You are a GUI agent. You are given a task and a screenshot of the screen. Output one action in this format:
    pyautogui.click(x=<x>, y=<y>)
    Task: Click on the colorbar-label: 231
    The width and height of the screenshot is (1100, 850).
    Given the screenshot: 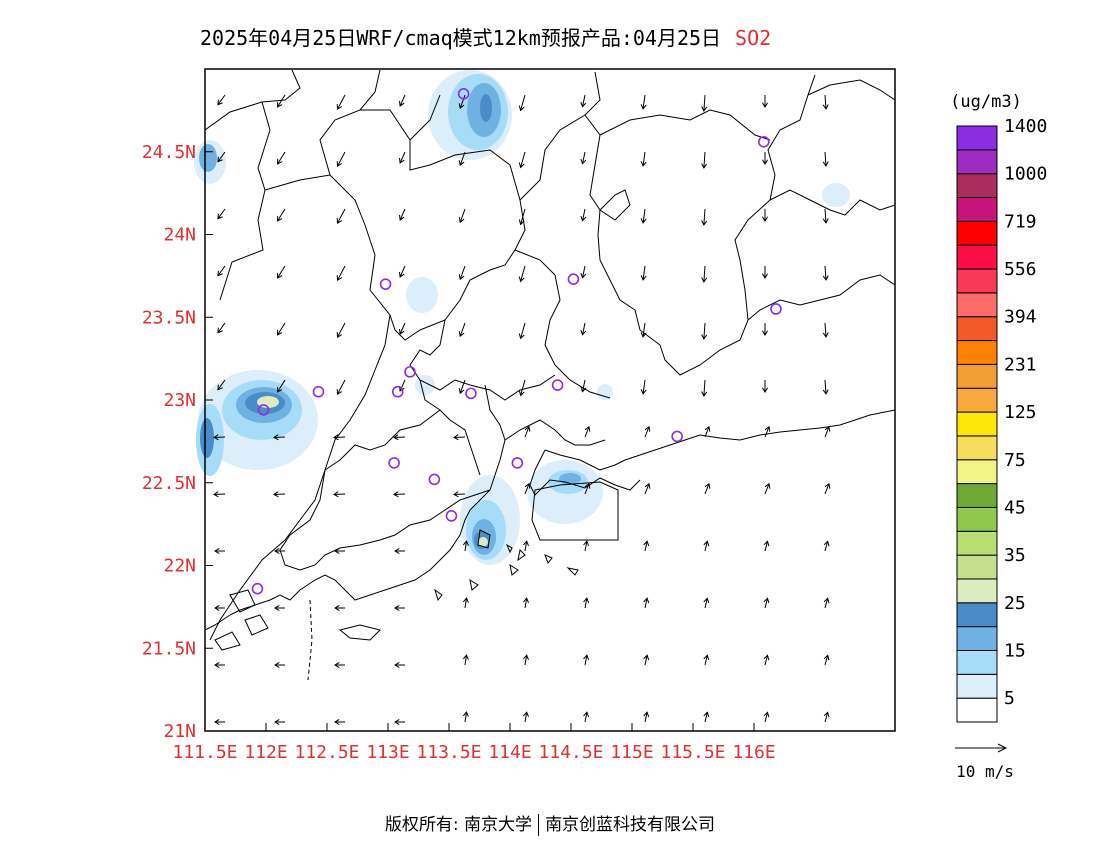 What is the action you would take?
    pyautogui.click(x=1020, y=364)
    